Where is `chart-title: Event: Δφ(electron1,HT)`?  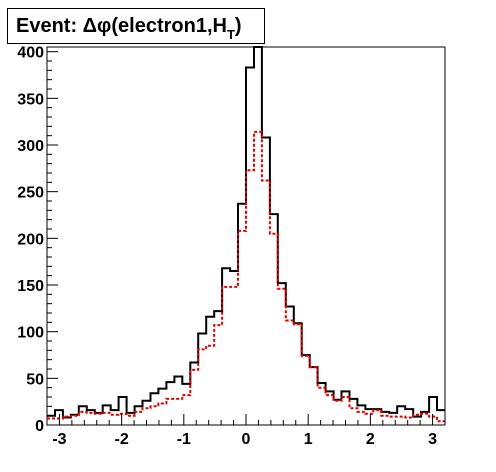 chart-title: Event: Δφ(electron1,HT) is located at coordinates (136, 26).